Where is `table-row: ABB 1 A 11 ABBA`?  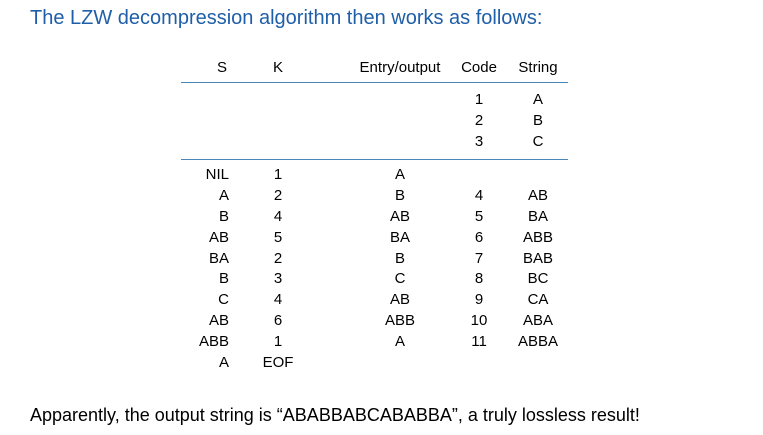 table-row: ABB 1 A 11 ABBA is located at coordinates (374, 343).